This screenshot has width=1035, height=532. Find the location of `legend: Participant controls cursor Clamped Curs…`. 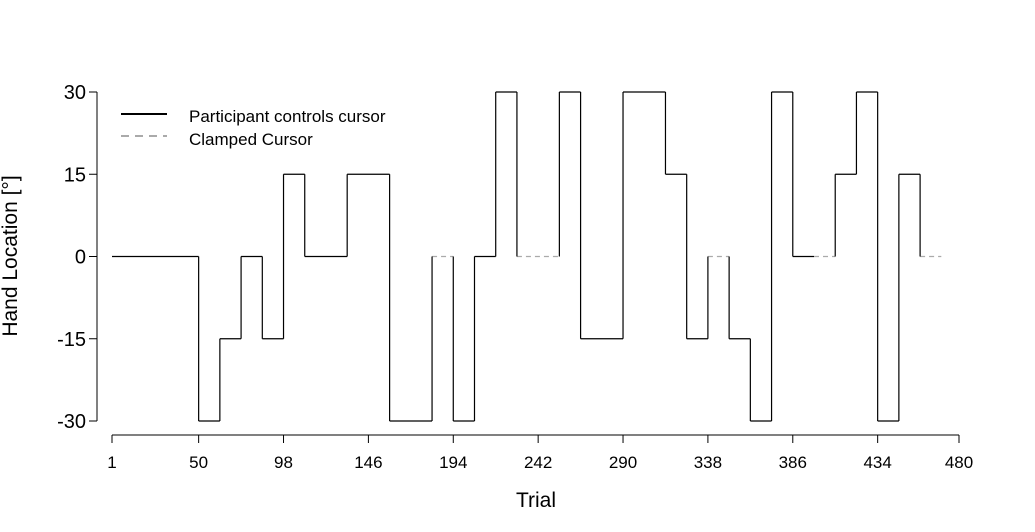

legend: Participant controls cursor Clamped Curs… is located at coordinates (253, 128).